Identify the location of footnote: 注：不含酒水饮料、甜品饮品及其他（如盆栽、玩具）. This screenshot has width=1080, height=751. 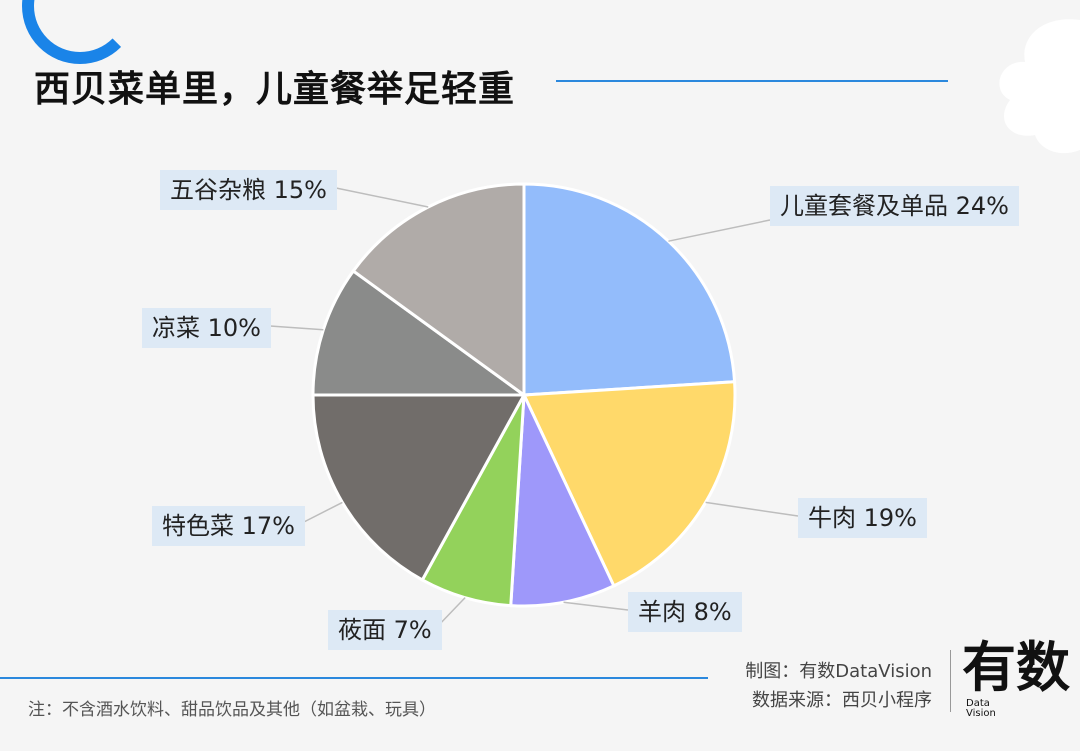
(232, 710).